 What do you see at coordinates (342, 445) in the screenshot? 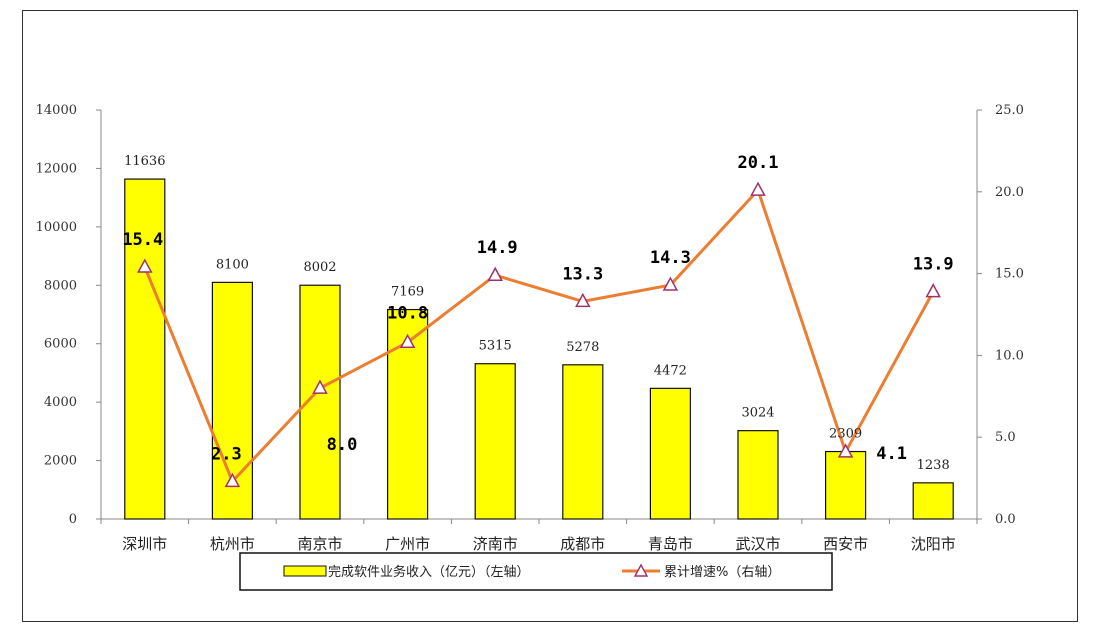
I see `line-value-label: 8.0` at bounding box center [342, 445].